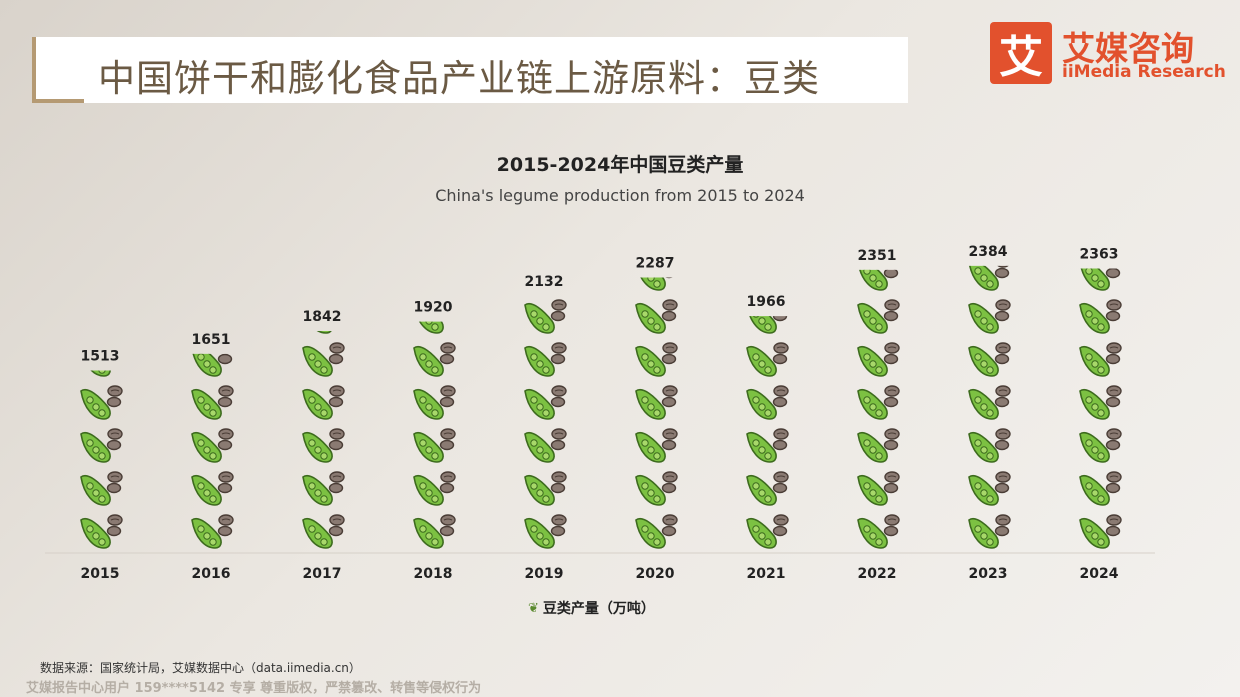 The width and height of the screenshot is (1240, 697). I want to click on x-tick-2023: 2023, so click(988, 574).